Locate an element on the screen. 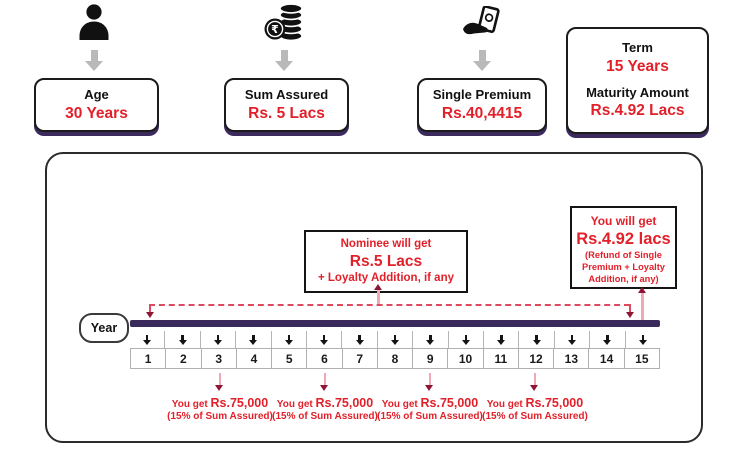 This screenshot has width=740, height=450. term-value: 15 Years is located at coordinates (637, 66).